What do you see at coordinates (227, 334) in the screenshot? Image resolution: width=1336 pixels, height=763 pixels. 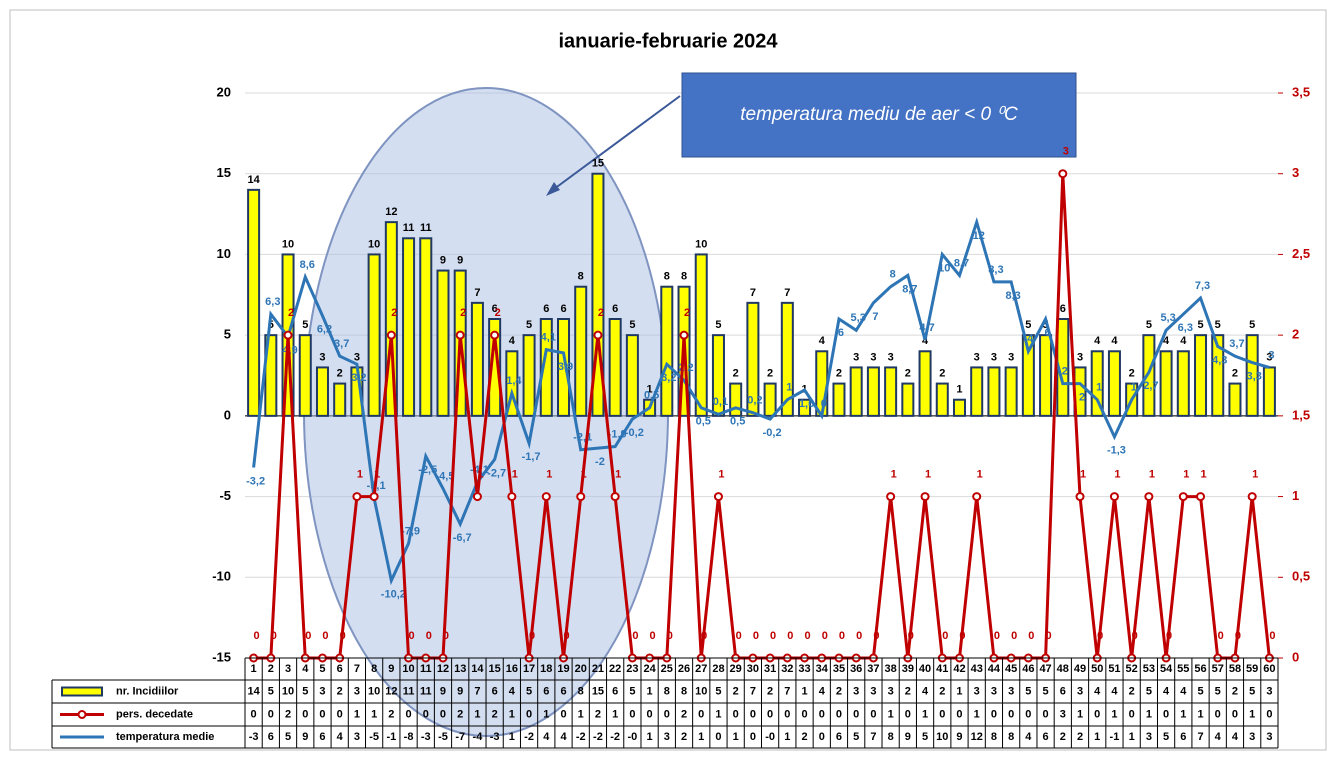 I see `y-tick-label: 5` at bounding box center [227, 334].